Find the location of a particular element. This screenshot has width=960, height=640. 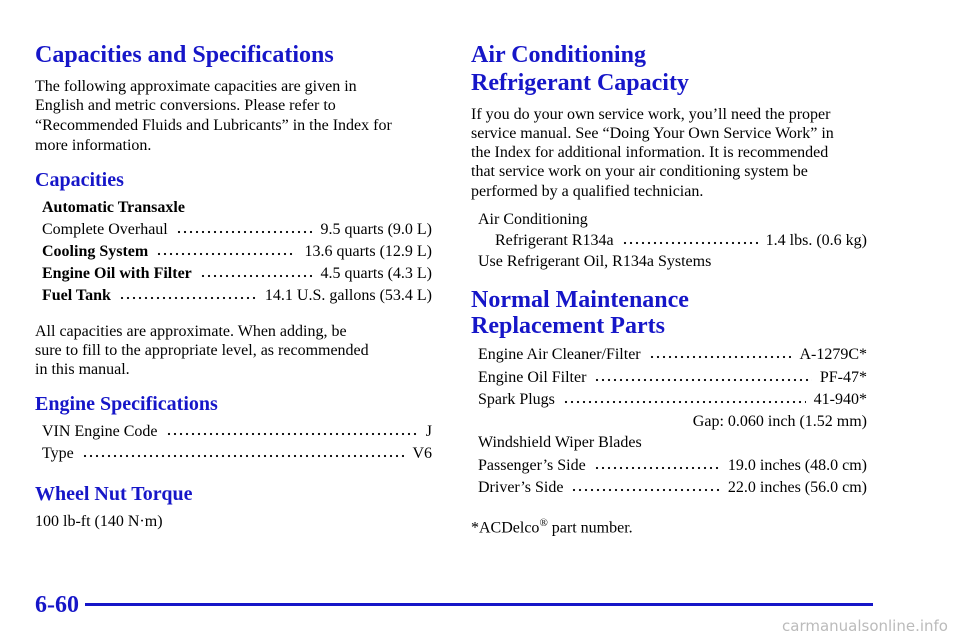

spec-row: Spark Plugs 41-940* is located at coordinates (672, 400).